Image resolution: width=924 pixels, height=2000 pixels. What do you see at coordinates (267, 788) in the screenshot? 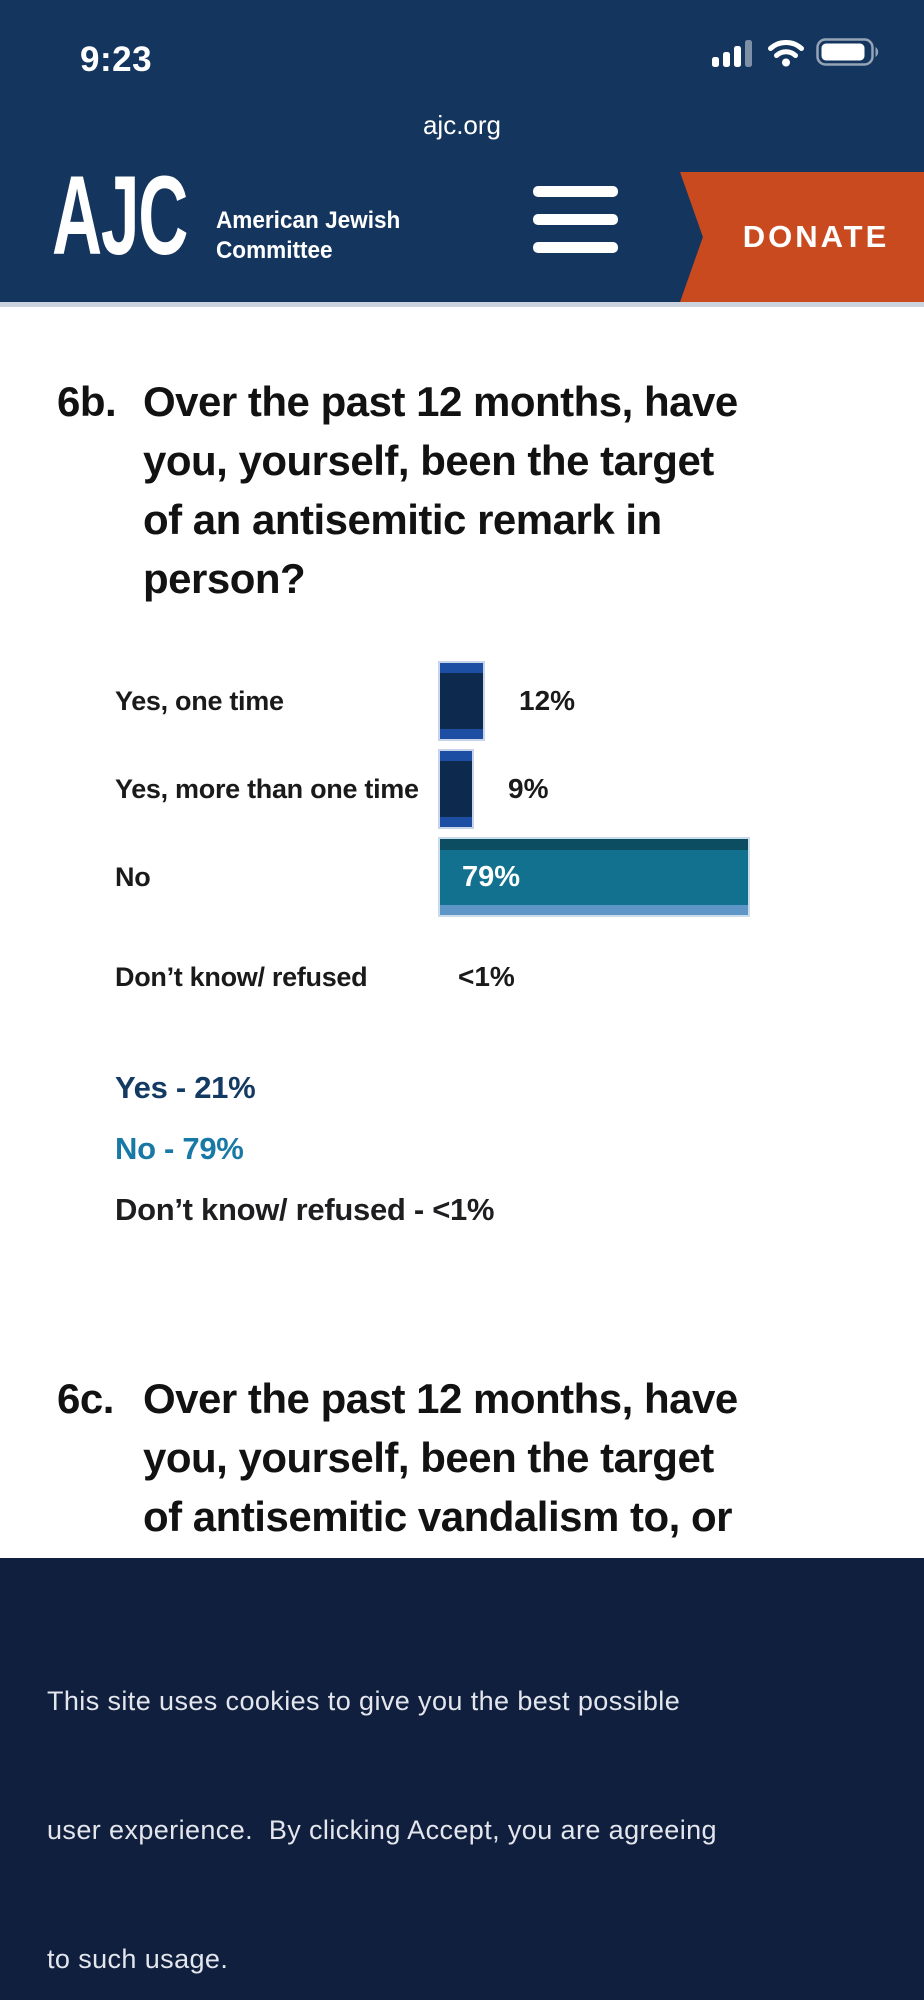
I see `chart-category-label: Yes, more than one time` at bounding box center [267, 788].